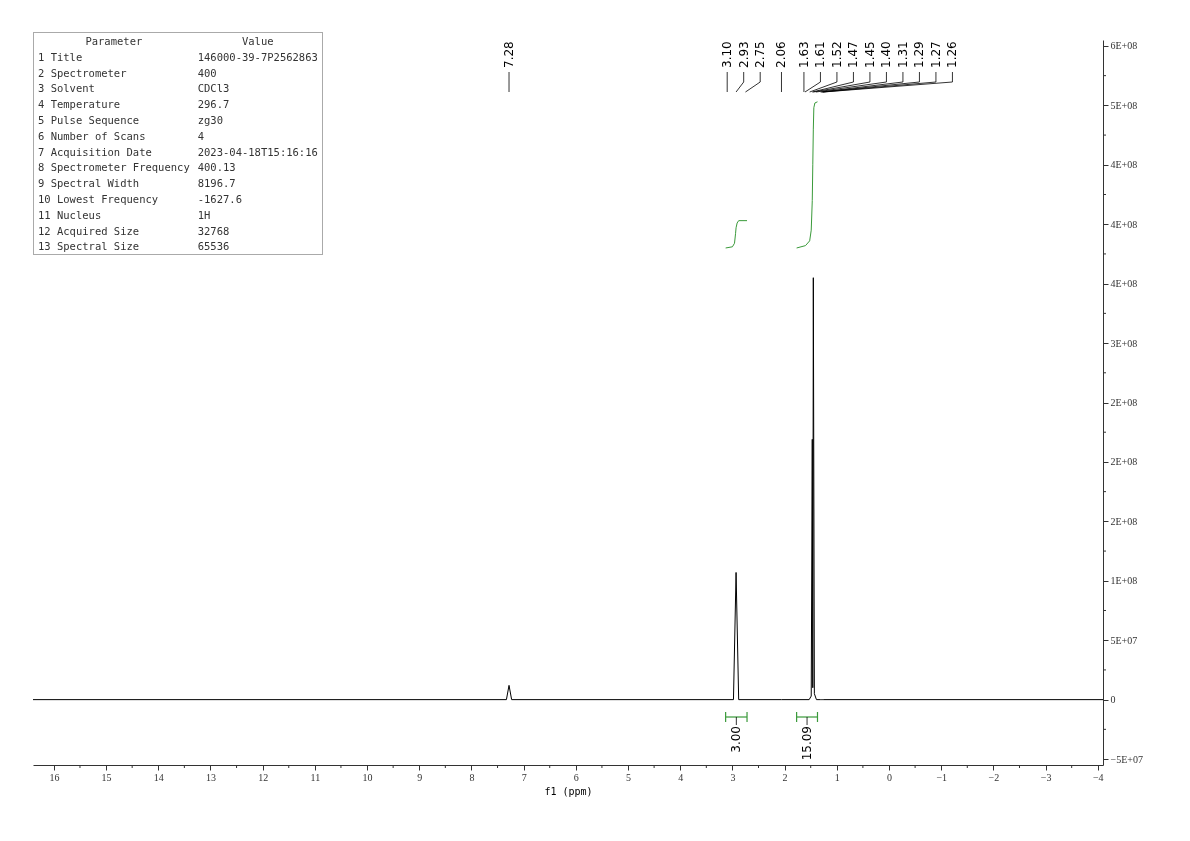 The width and height of the screenshot is (1190, 841). What do you see at coordinates (66, 88) in the screenshot?
I see `category-label: 3 Solvent` at bounding box center [66, 88].